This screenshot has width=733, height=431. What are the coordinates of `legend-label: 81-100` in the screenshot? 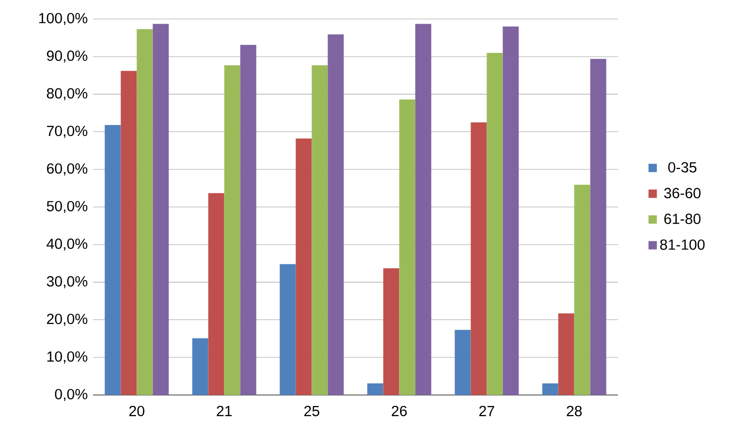 It's located at (682, 244).